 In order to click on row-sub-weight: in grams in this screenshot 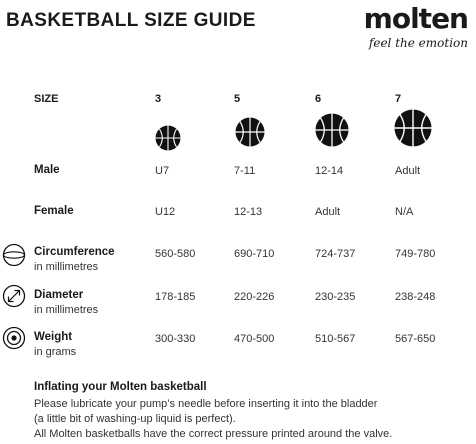, I will do `click(55, 352)`.